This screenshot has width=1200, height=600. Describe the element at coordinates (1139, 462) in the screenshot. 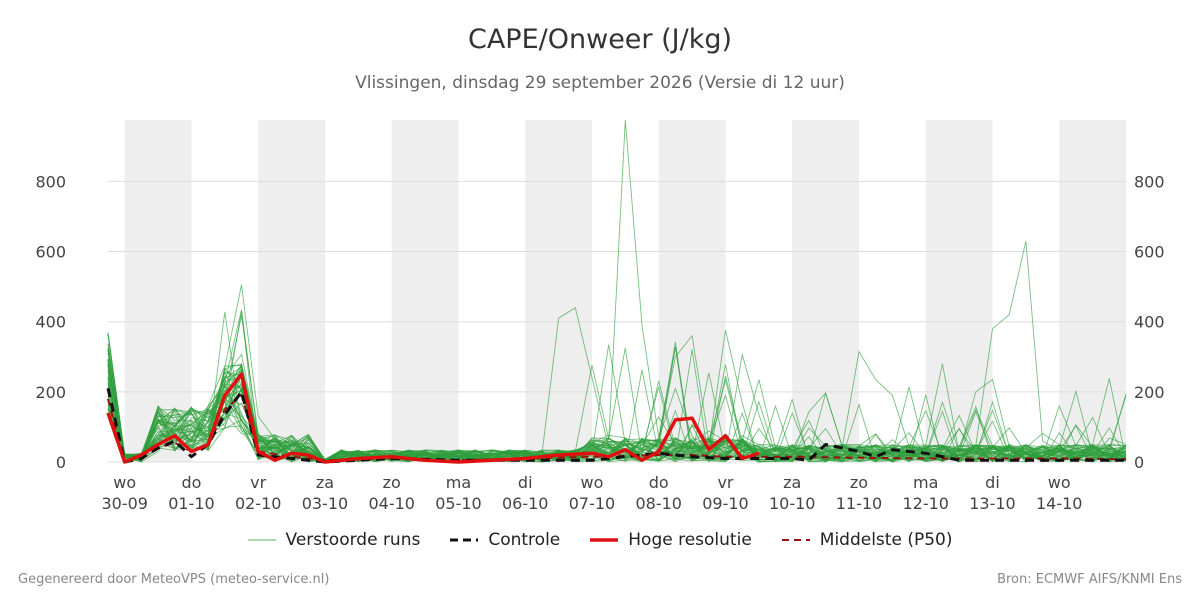

I see `y-tick-label-right: 0` at that location.